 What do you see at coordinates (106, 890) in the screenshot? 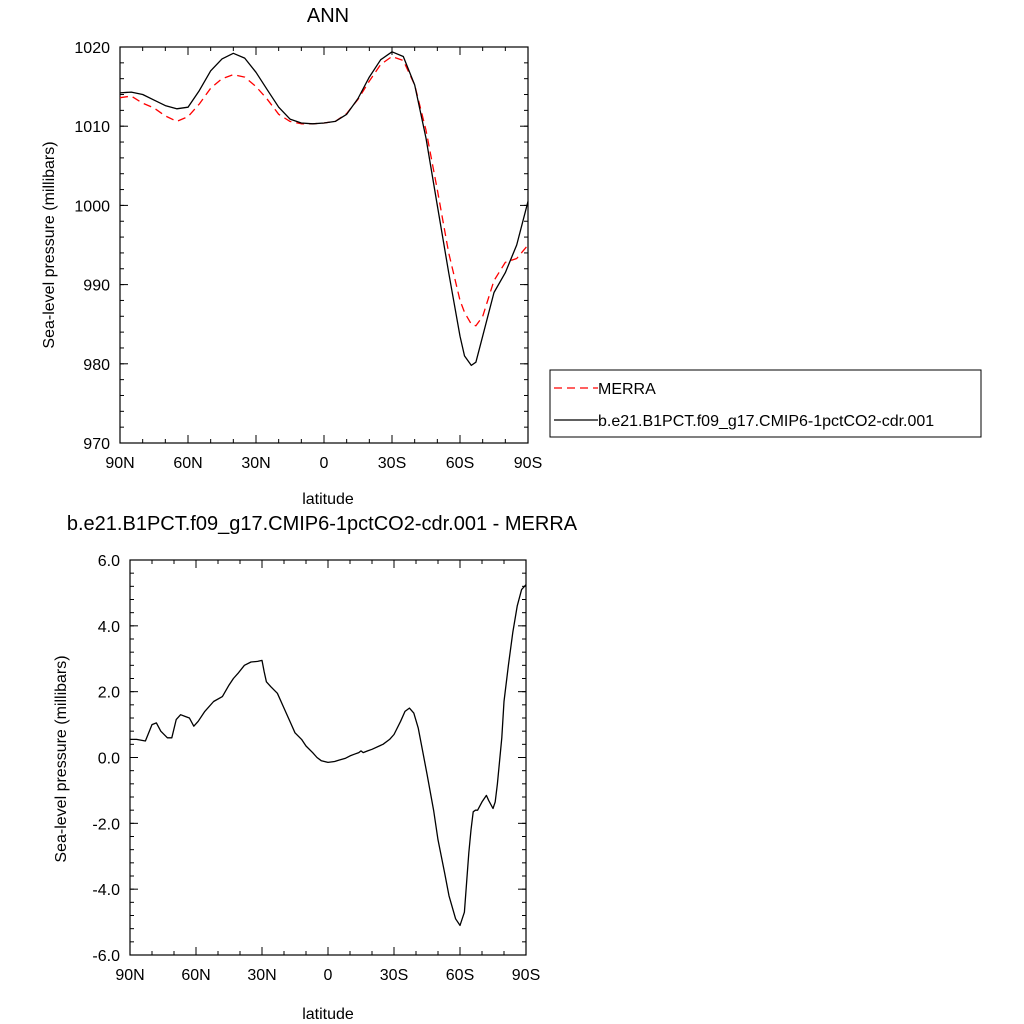
I see `y-tick-label: -4.0` at bounding box center [106, 890].